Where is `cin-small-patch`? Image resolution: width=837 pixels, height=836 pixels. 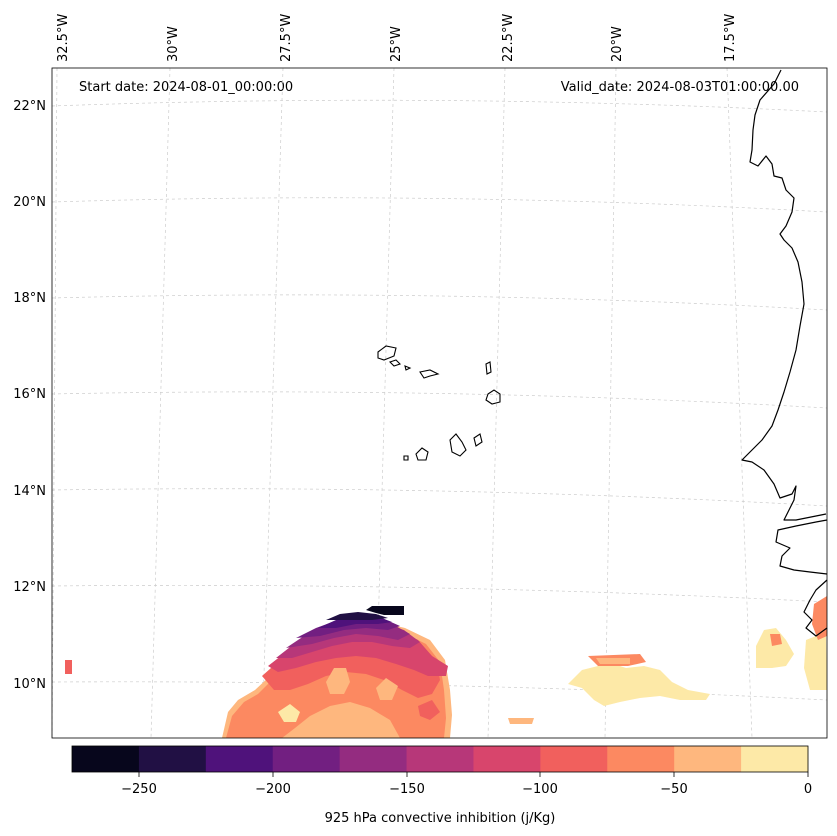
cin-small-patch is located at coordinates (521, 721).